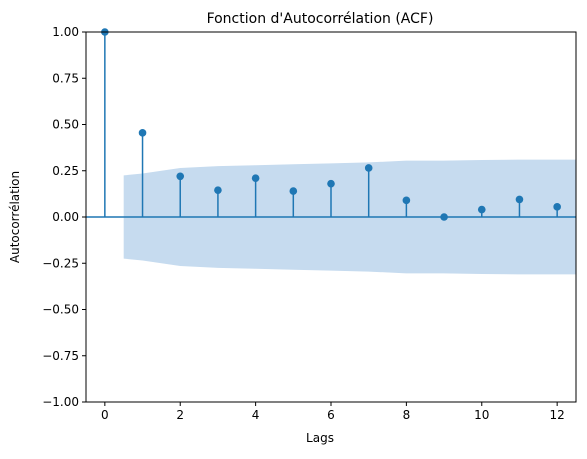 The width and height of the screenshot is (587, 459). I want to click on y-axis-label: Autocorrélation, so click(15, 217).